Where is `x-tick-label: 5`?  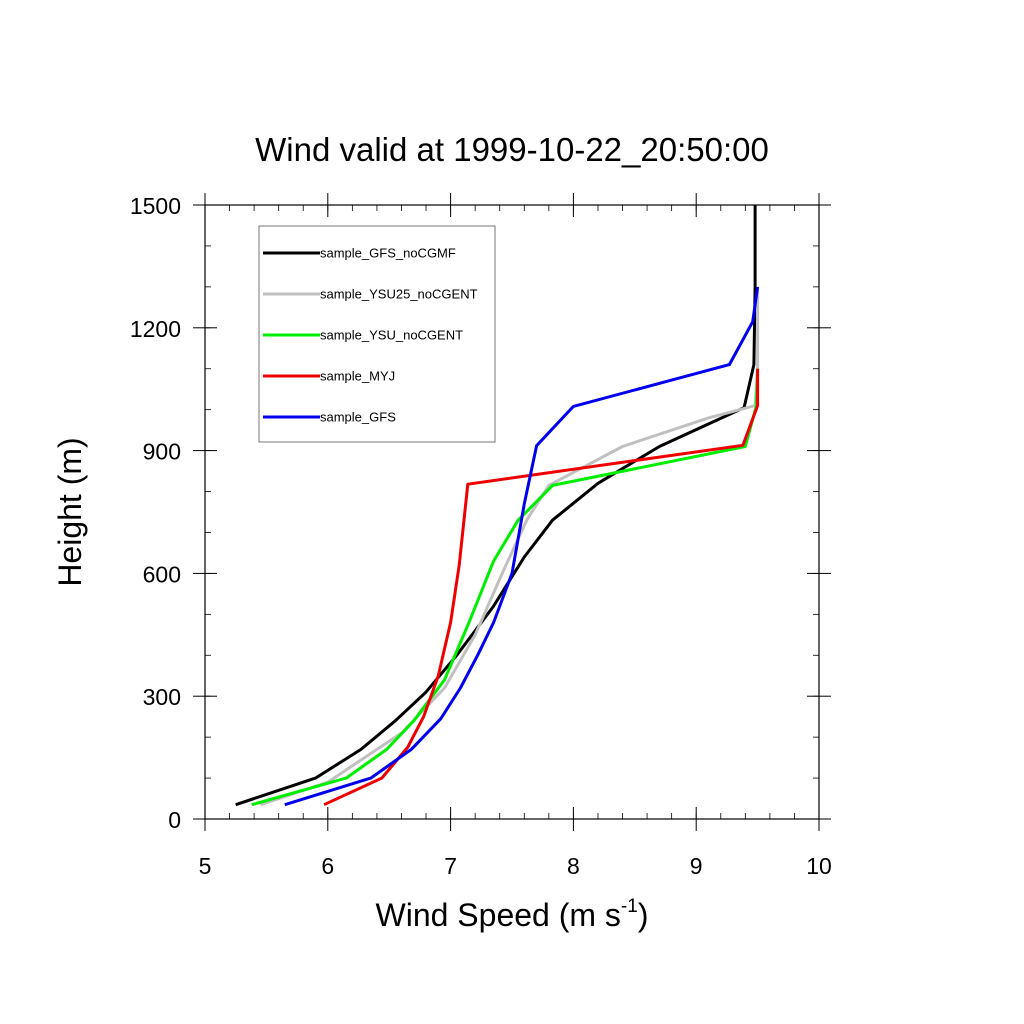
x-tick-label: 5 is located at coordinates (205, 866).